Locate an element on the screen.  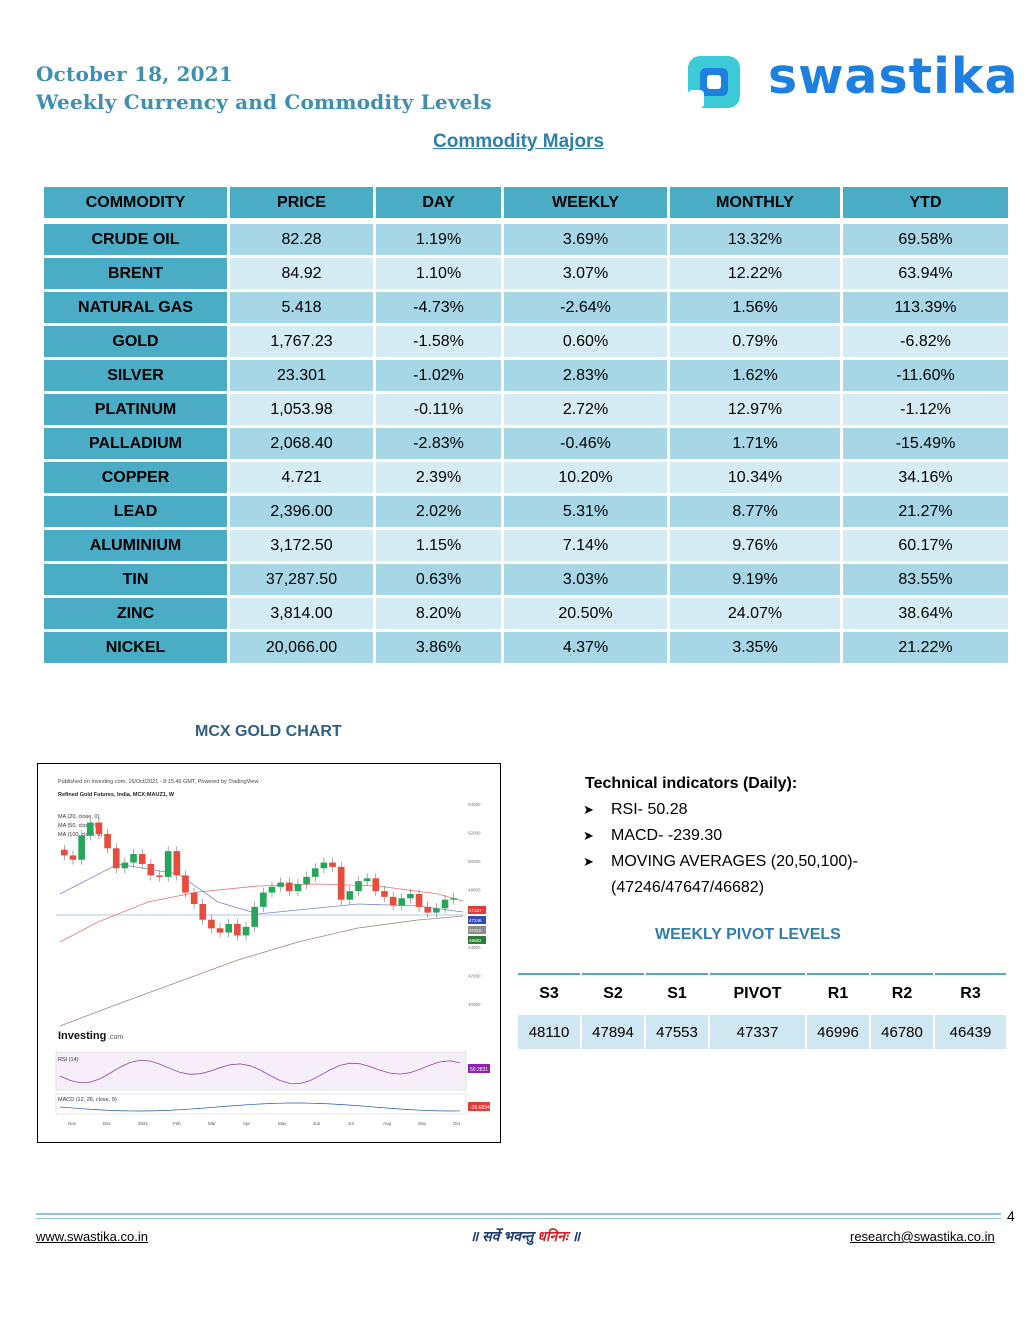
commodity-row: SILVER 23.301 -1.02% 2.83% 1.62% -11.60% is located at coordinates (526, 375).